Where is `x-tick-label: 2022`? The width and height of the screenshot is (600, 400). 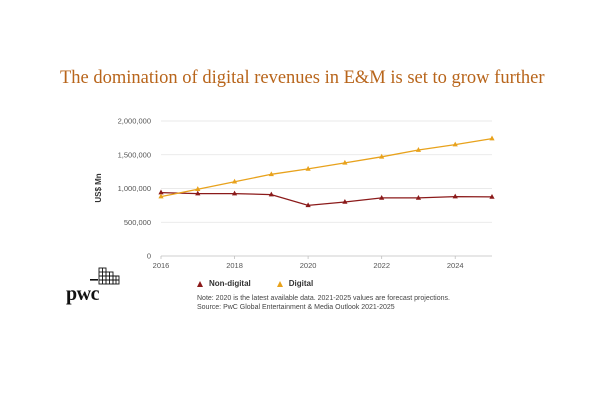 x-tick-label: 2022 is located at coordinates (381, 265).